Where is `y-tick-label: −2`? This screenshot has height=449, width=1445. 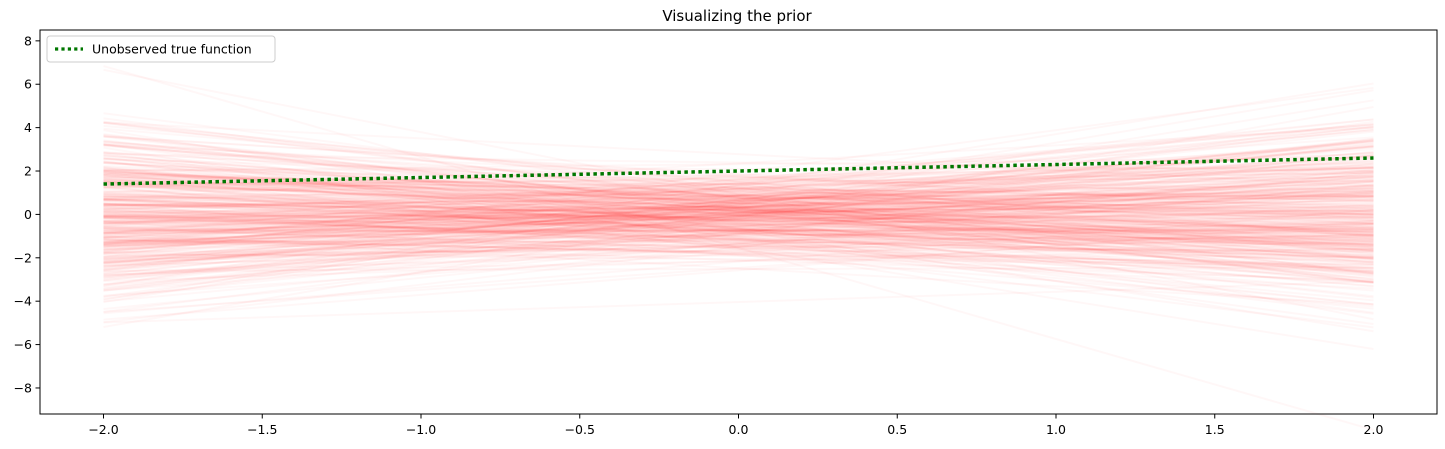
y-tick-label: −2 is located at coordinates (23, 257).